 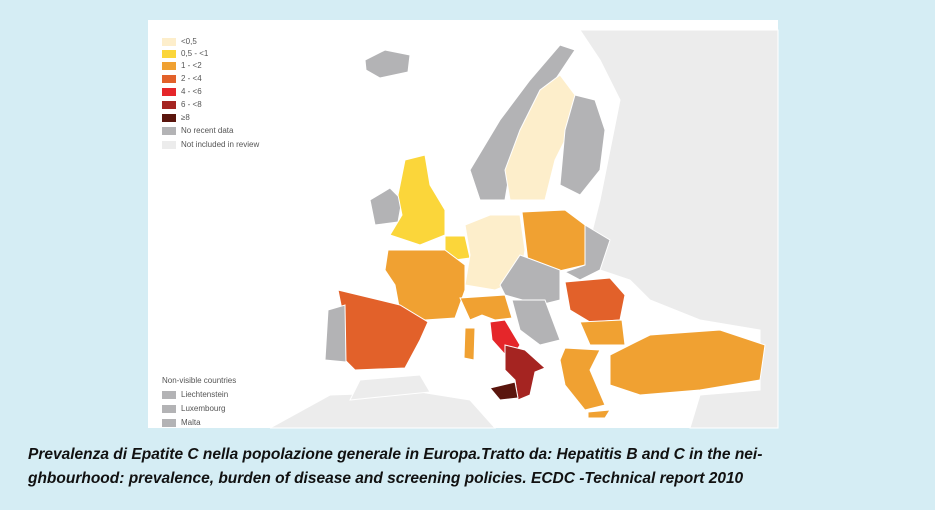 What do you see at coordinates (207, 130) in the screenshot?
I see `legend-label: No recent data` at bounding box center [207, 130].